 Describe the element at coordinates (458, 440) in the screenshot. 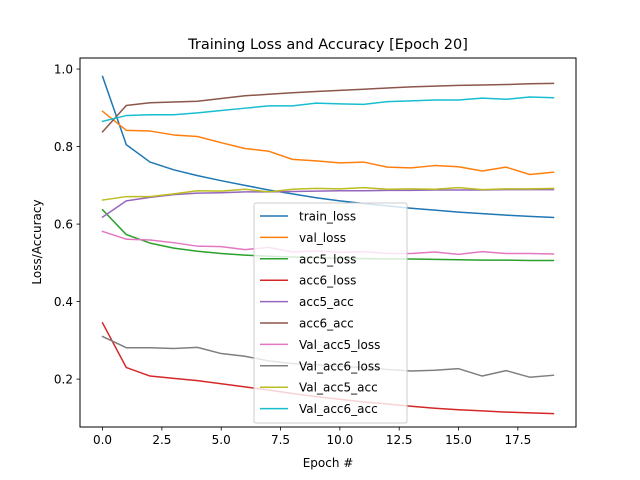

I see `x-tick-label: 15.0` at that location.